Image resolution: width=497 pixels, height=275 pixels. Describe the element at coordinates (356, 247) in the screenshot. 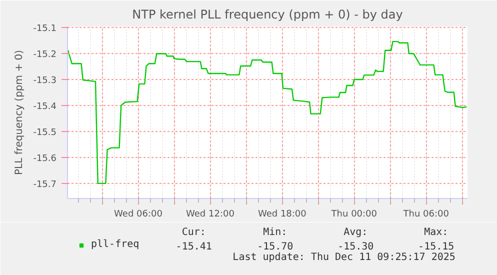

I see `text: -15.30` at that location.